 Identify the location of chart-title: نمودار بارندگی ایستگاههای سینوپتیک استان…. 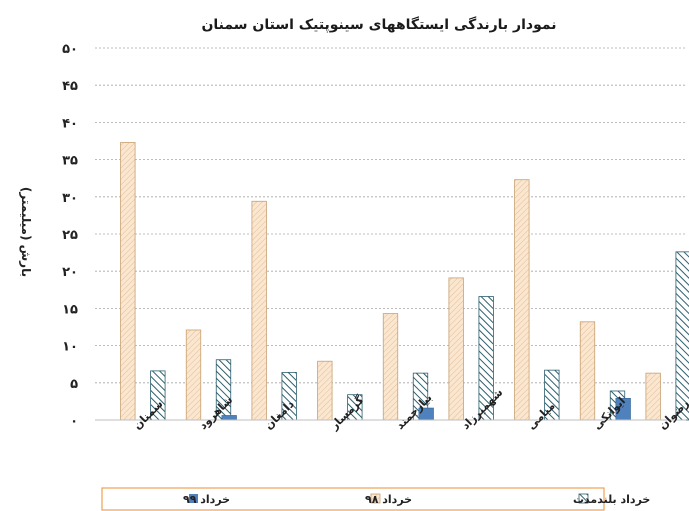
(378, 24).